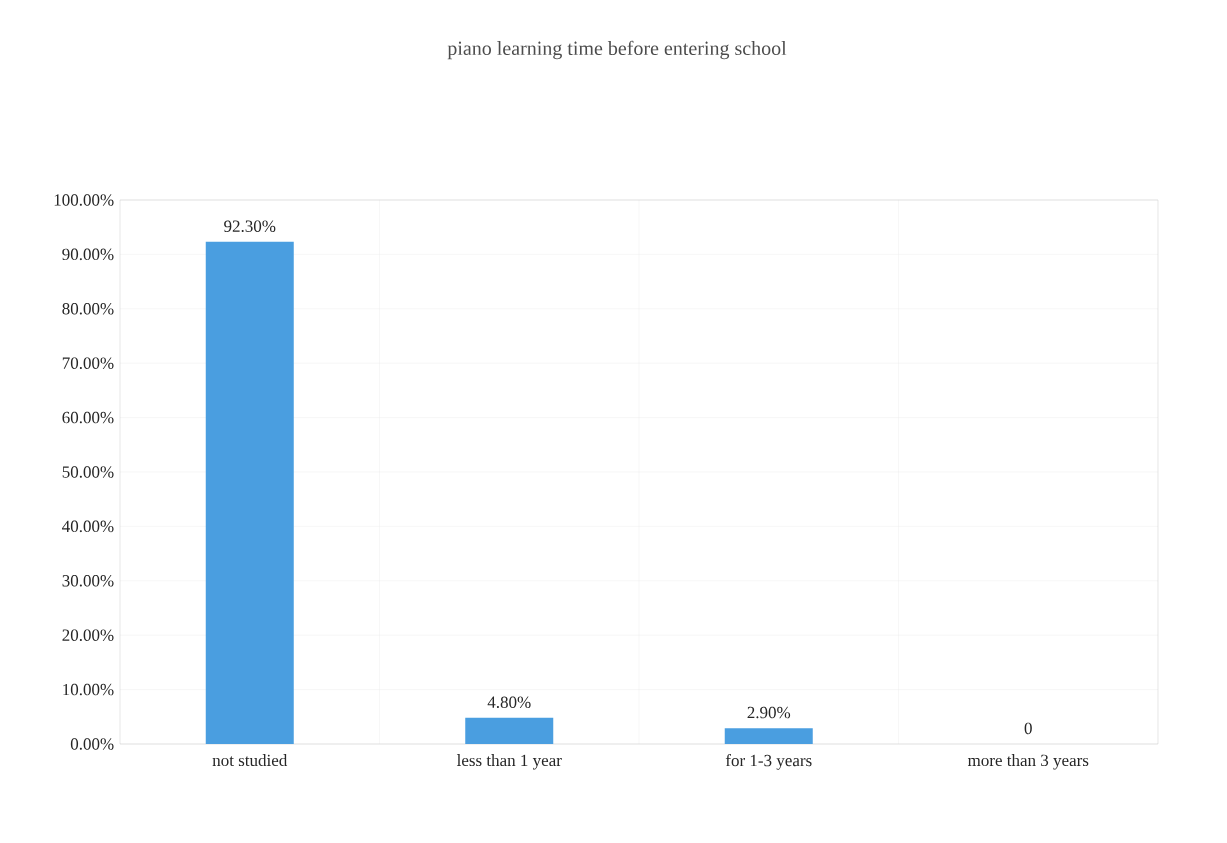 The width and height of the screenshot is (1227, 843). Describe the element at coordinates (92, 744) in the screenshot. I see `y-tick-label: 0.00%` at that location.